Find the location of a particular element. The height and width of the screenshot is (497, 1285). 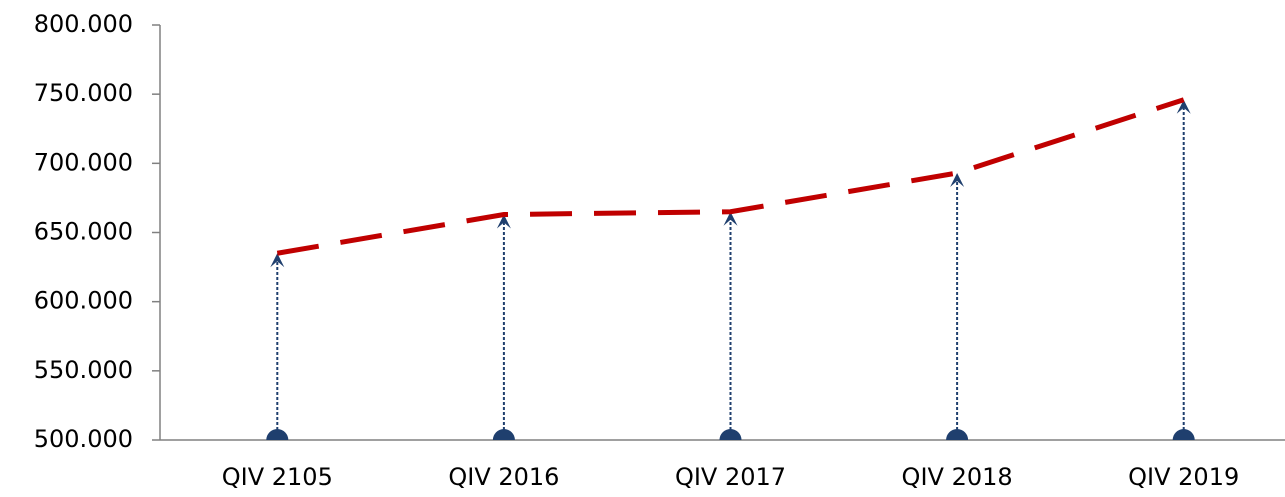

y-tick-label: 700.000 is located at coordinates (83, 162).